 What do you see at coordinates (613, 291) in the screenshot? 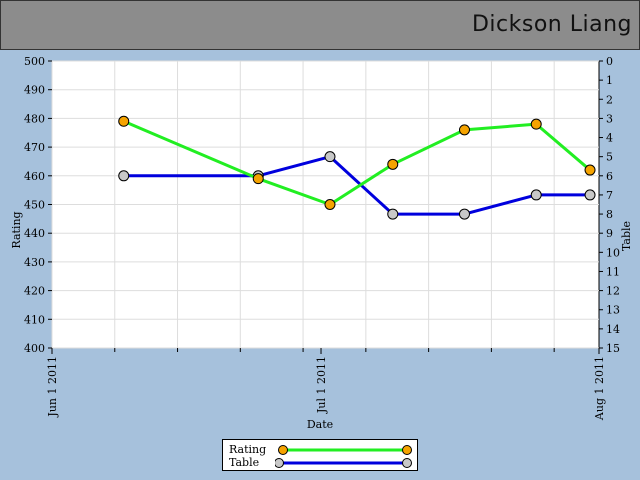
I see `y-right-tick-label: 12` at bounding box center [613, 291].